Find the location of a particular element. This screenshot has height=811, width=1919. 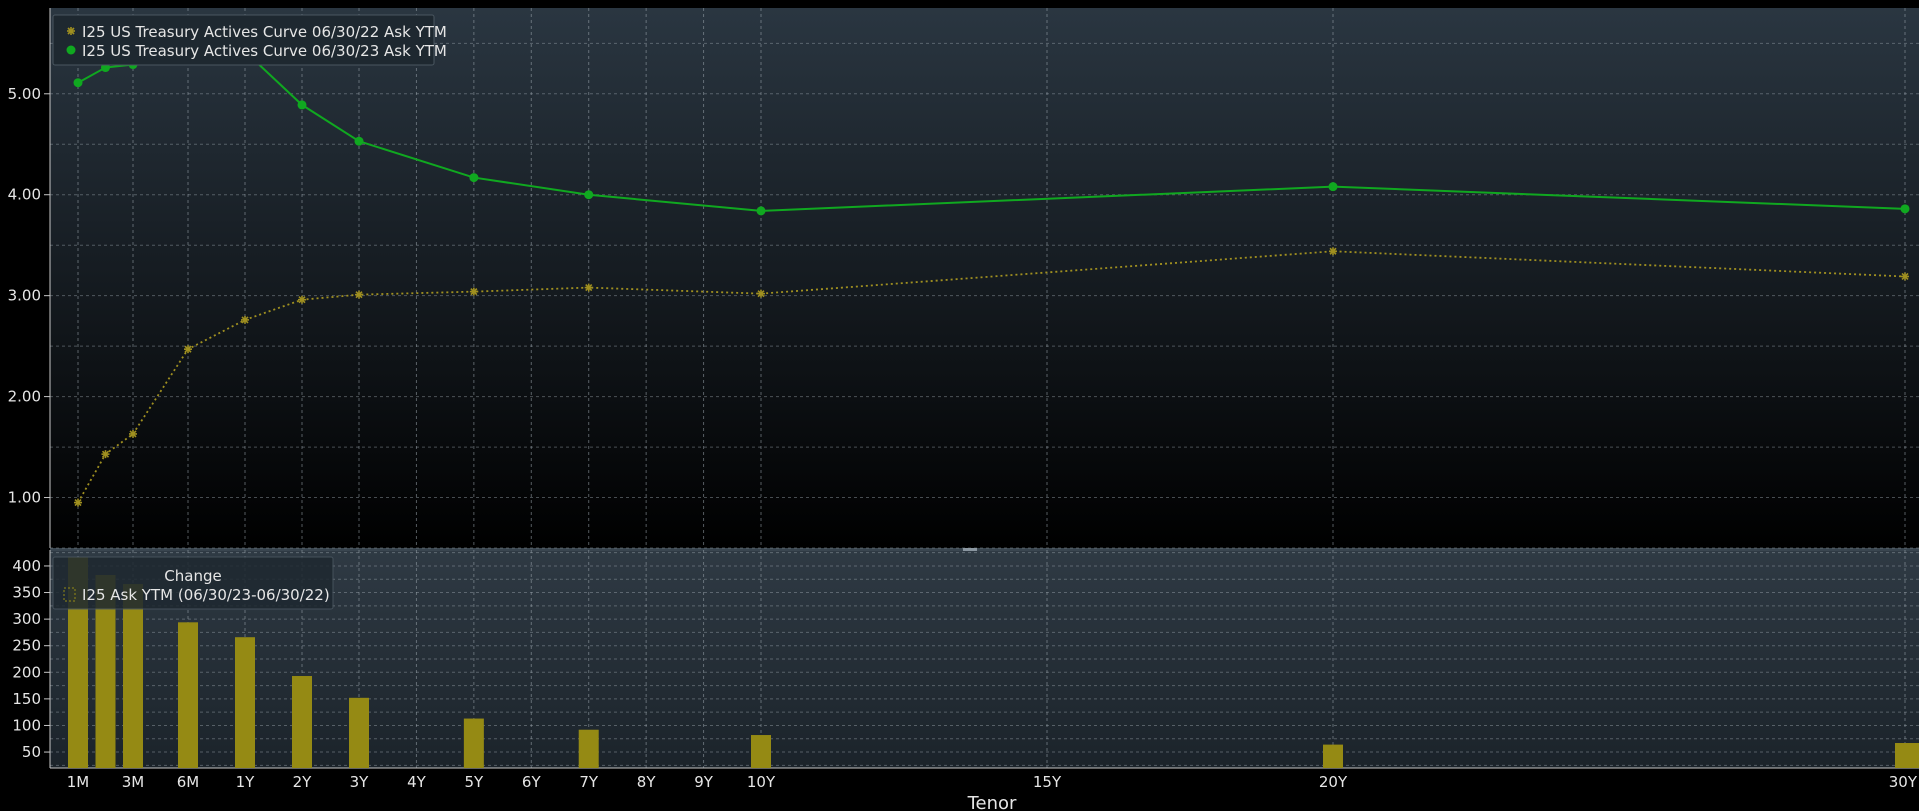

legend-circle-icon is located at coordinates (71, 50).